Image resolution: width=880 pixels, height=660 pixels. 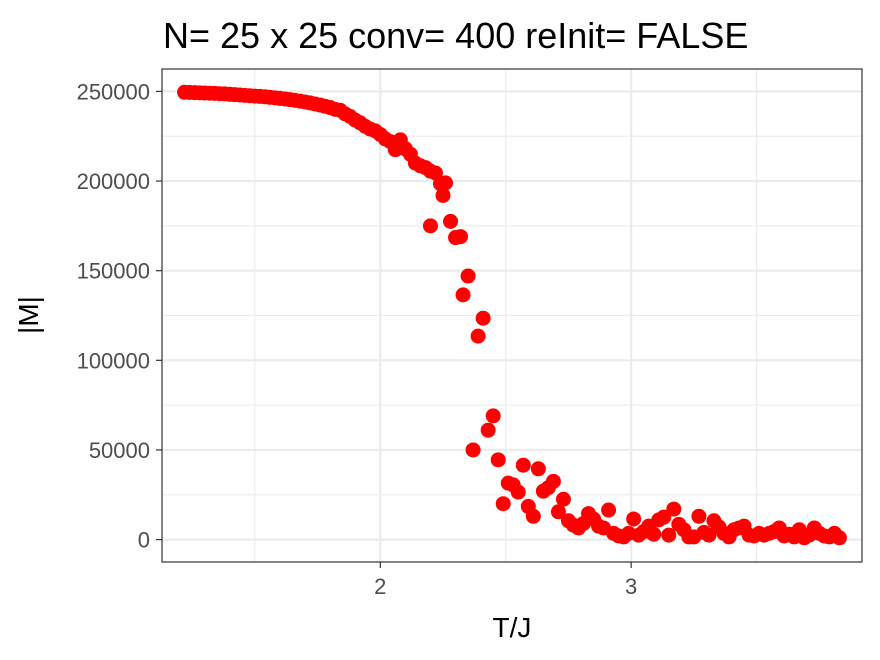 I want to click on x-axis-title: T/J, so click(x=512, y=627).